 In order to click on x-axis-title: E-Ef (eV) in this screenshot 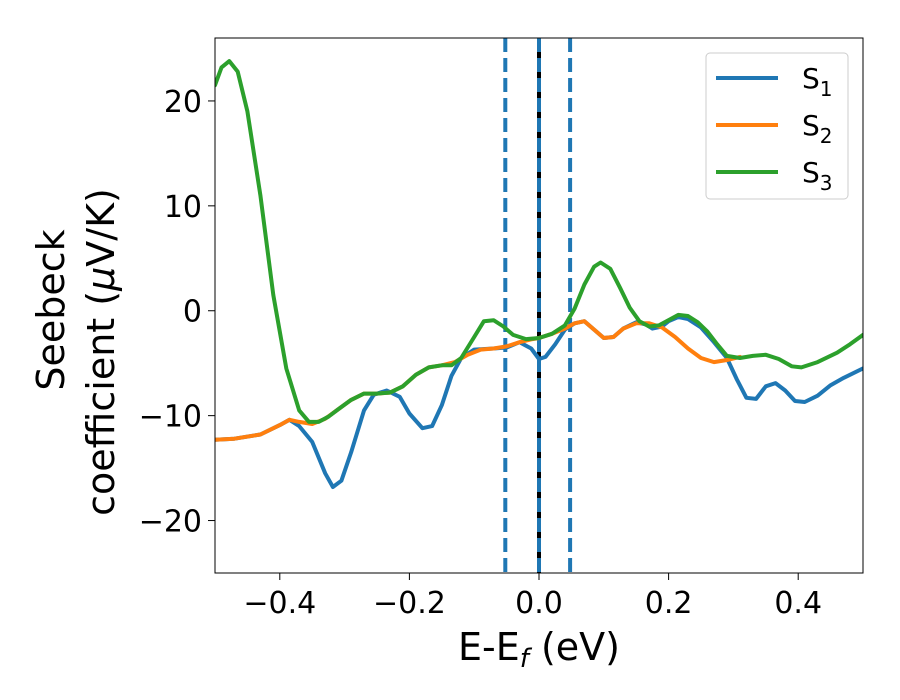, I will do `click(539, 649)`.